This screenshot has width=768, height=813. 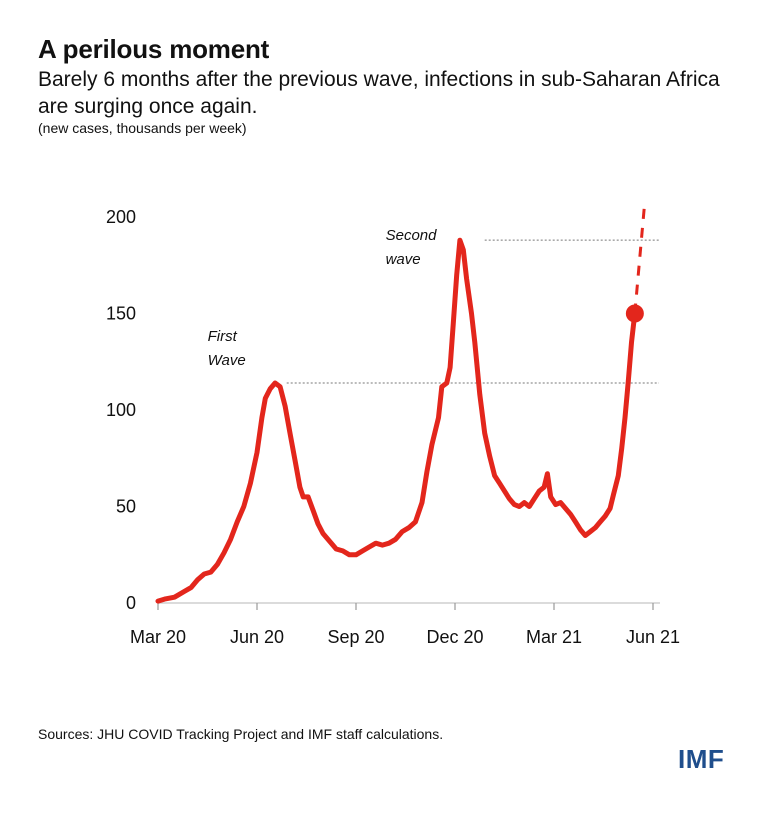 I want to click on x-tick-label: Dec 20, so click(x=454, y=637).